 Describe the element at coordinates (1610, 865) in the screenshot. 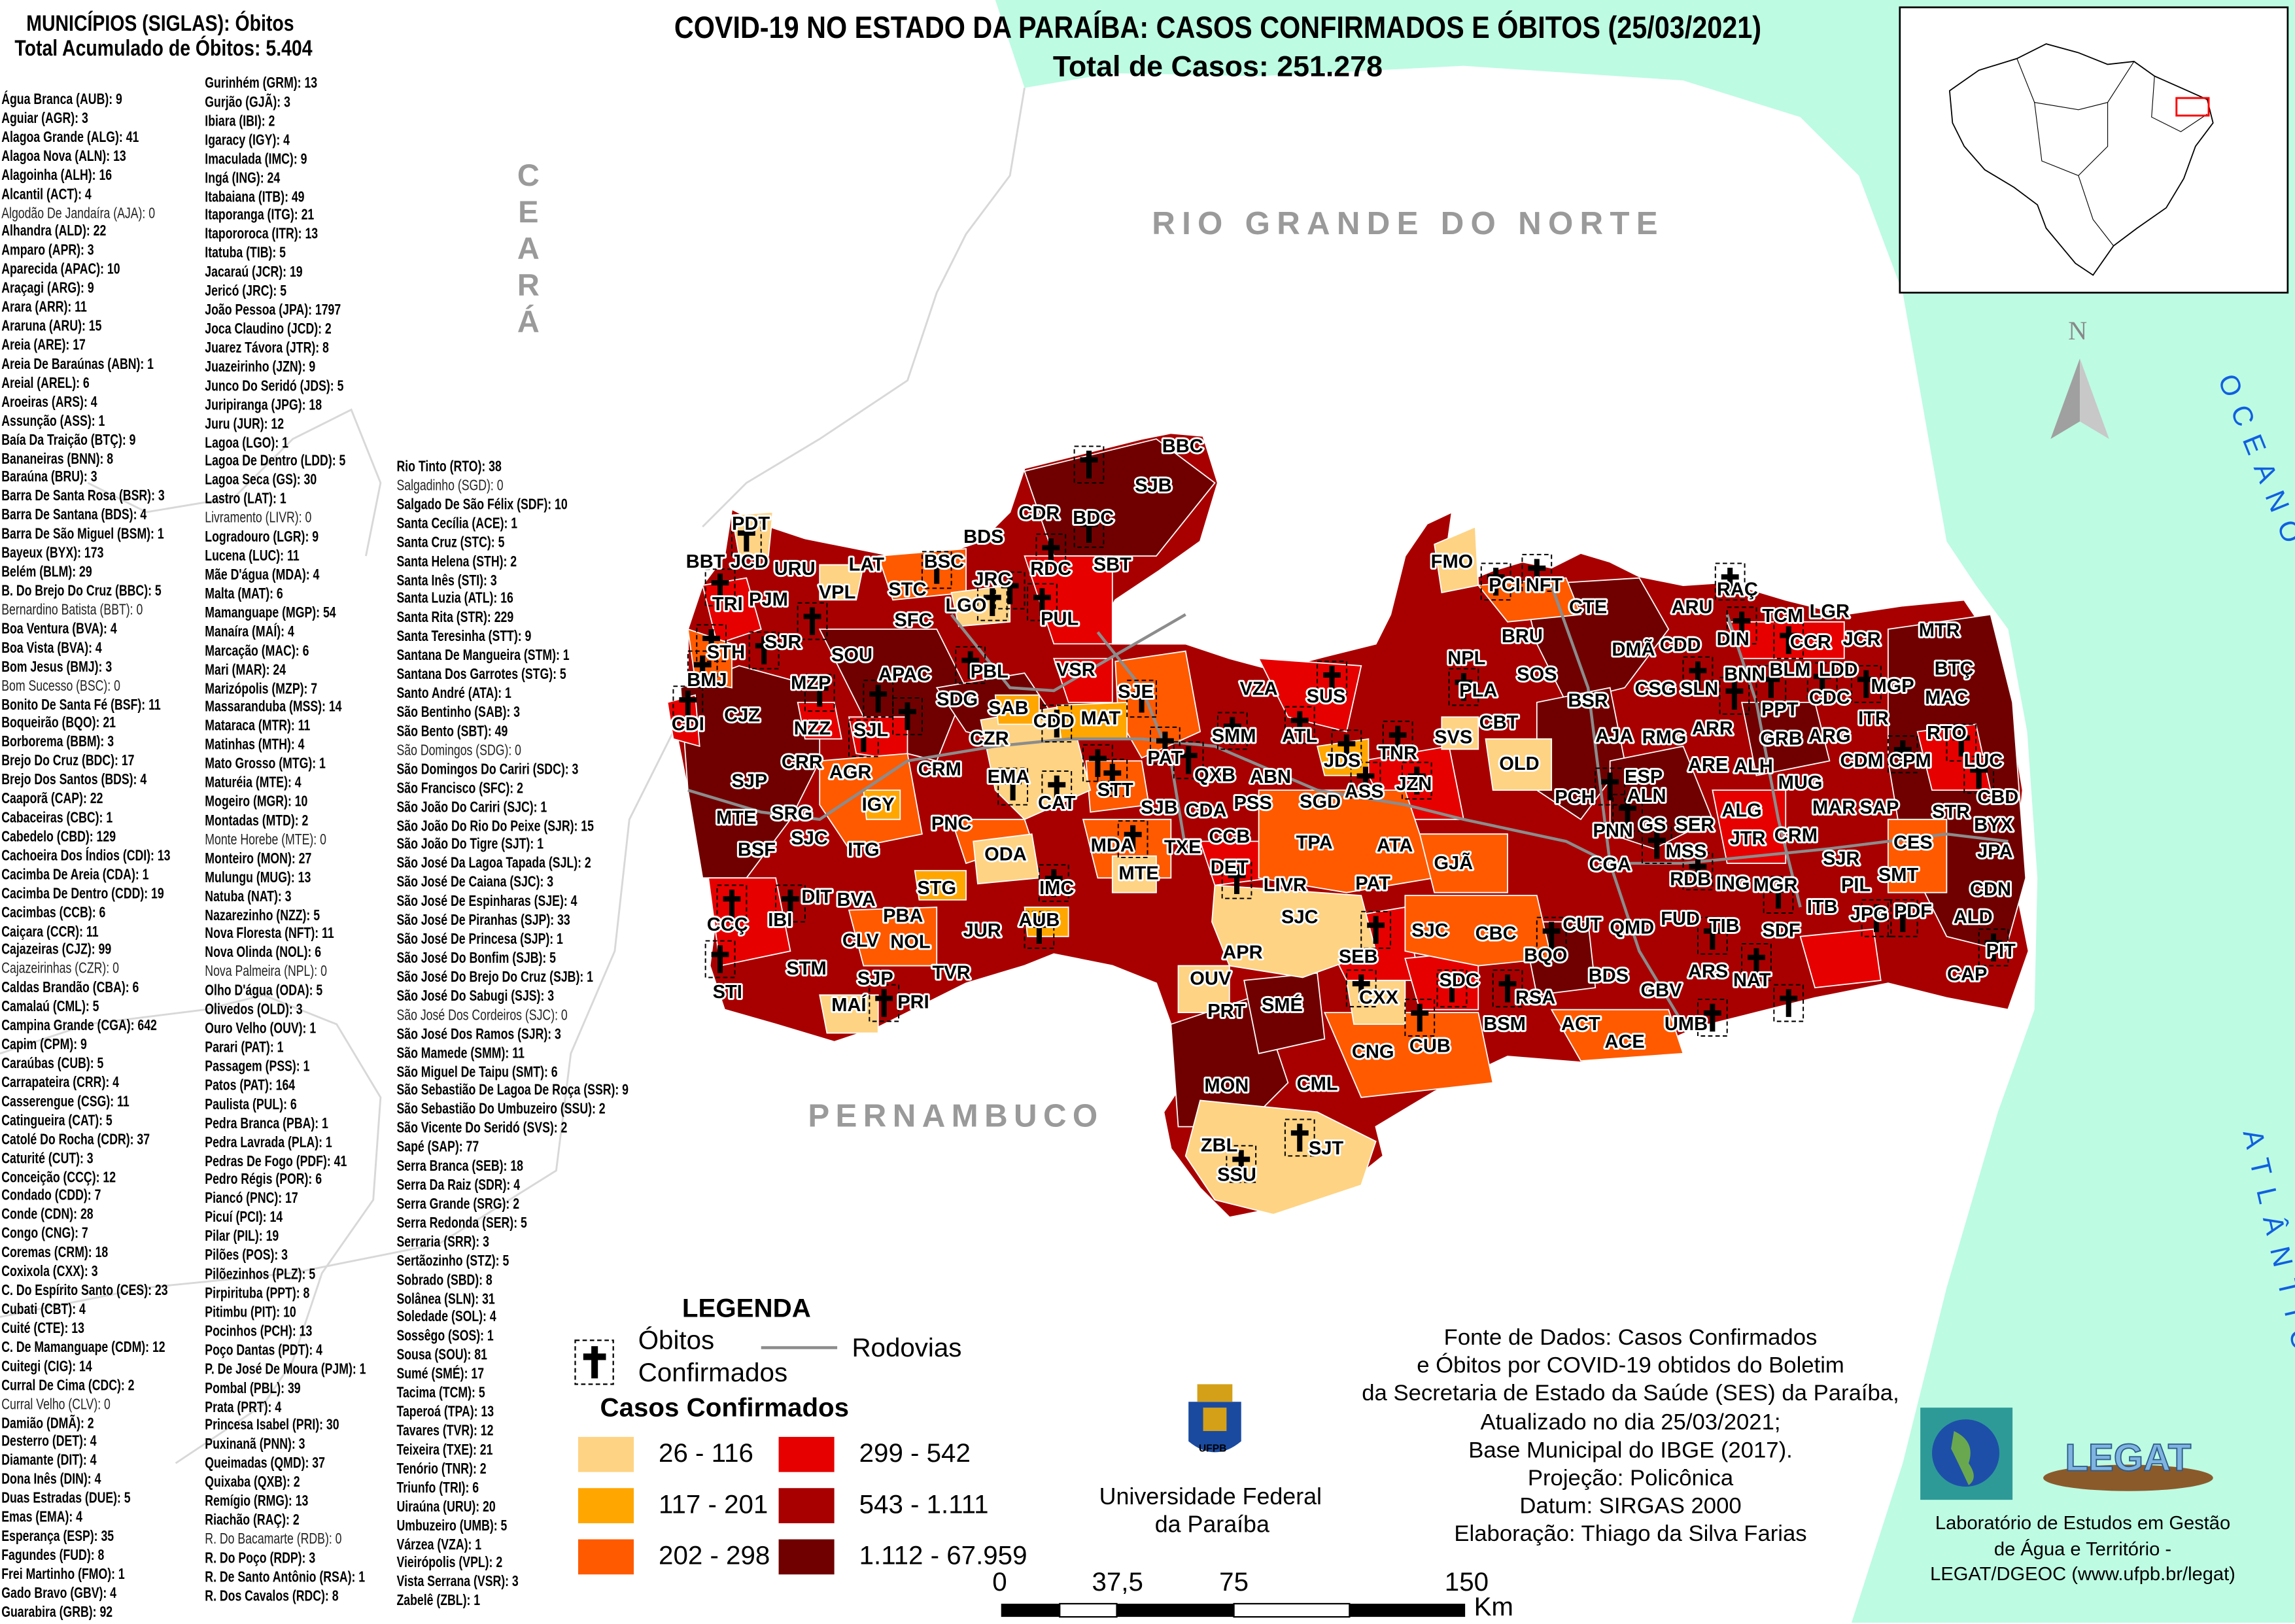

I see `municipality-label: CGA` at that location.